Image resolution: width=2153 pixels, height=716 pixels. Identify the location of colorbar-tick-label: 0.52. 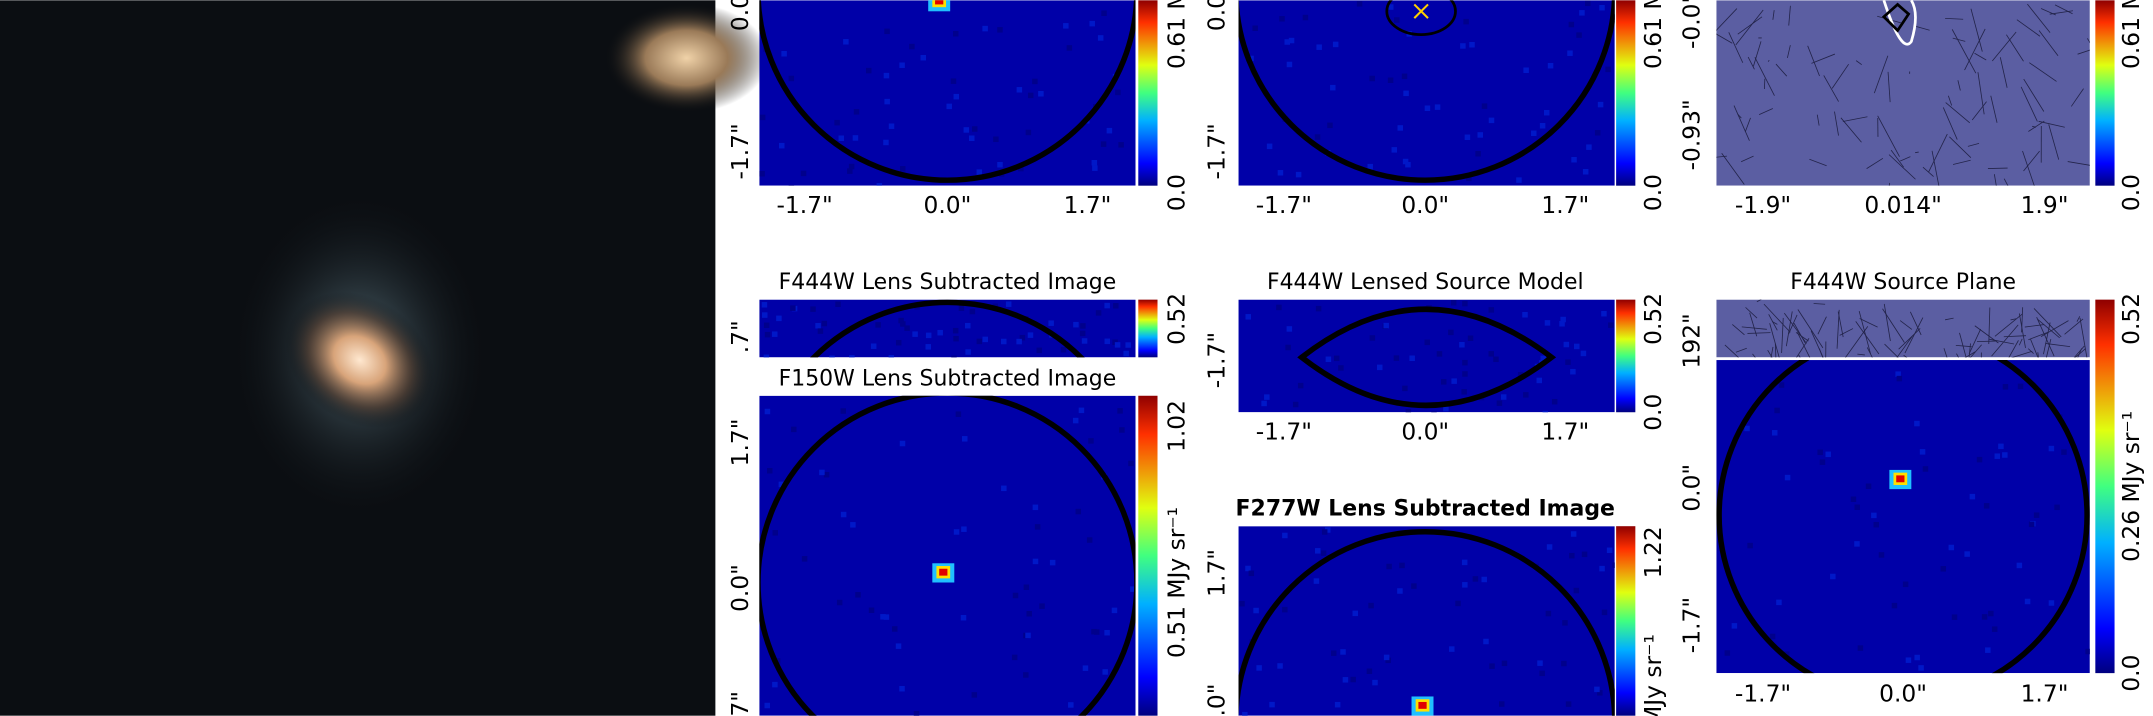
(1653, 319).